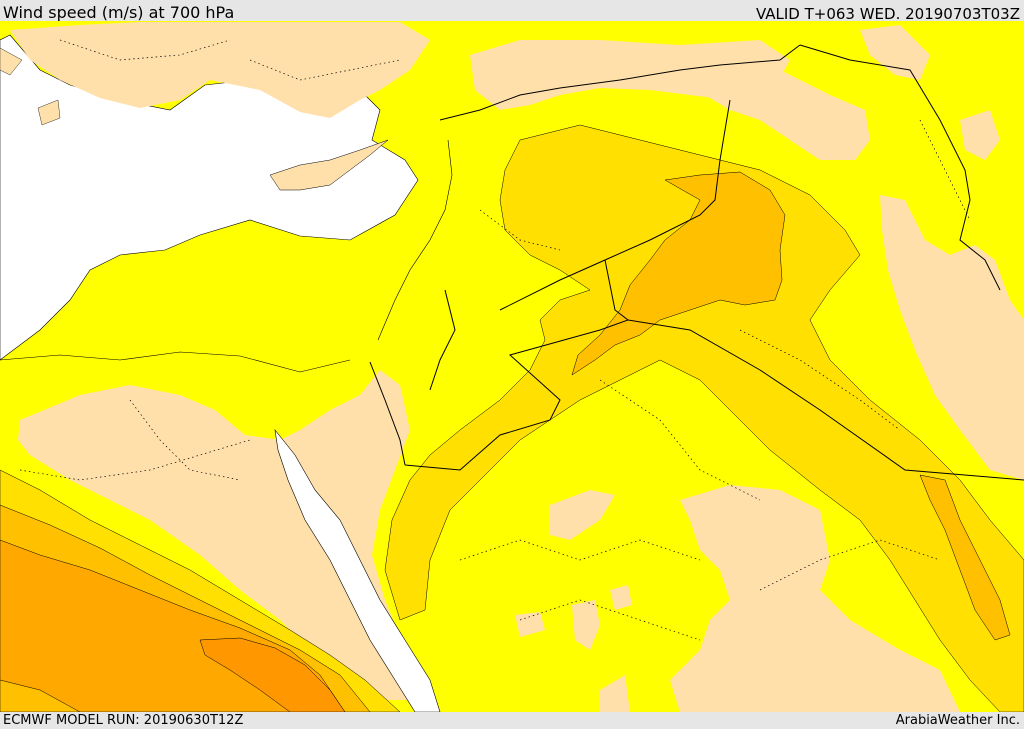  What do you see at coordinates (329, 165) in the screenshot?
I see `cyprus` at bounding box center [329, 165].